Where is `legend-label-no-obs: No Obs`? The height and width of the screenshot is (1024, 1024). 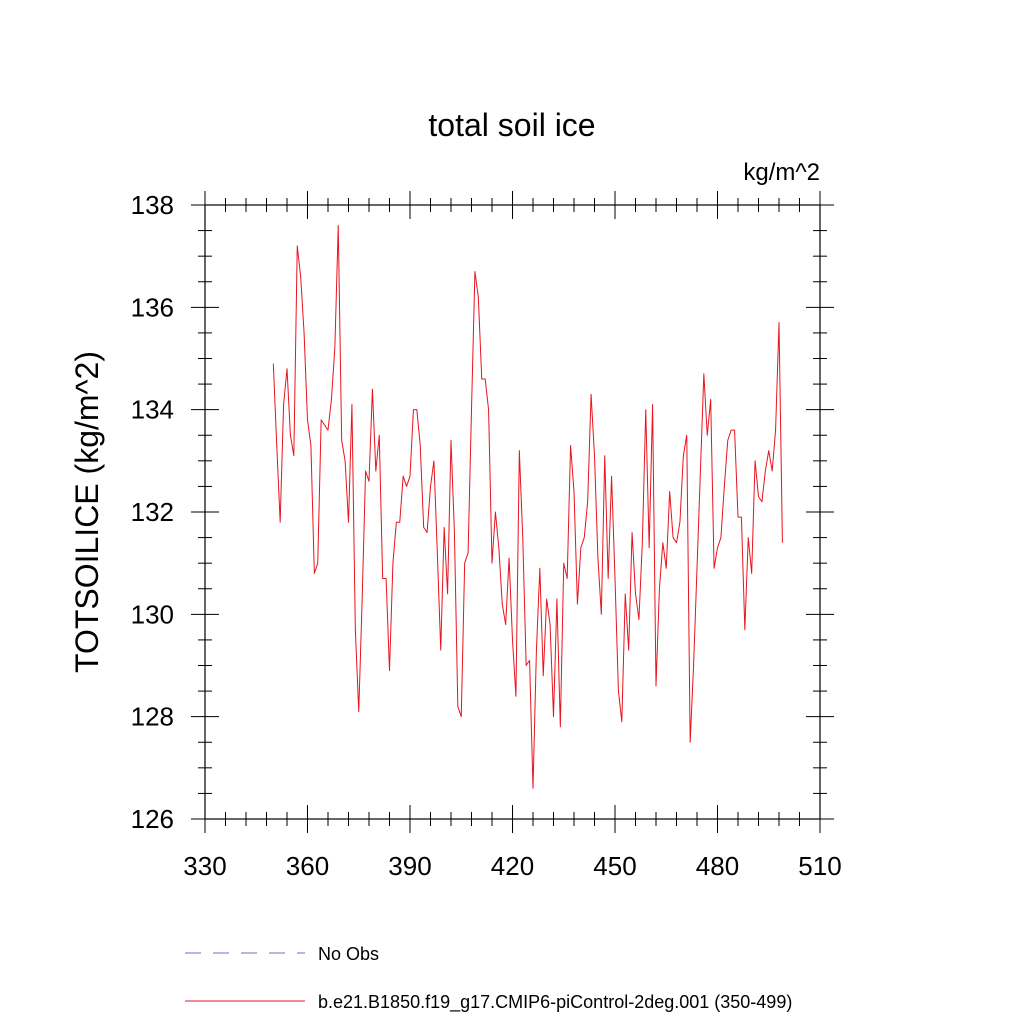
legend-label-no-obs: No Obs is located at coordinates (348, 954).